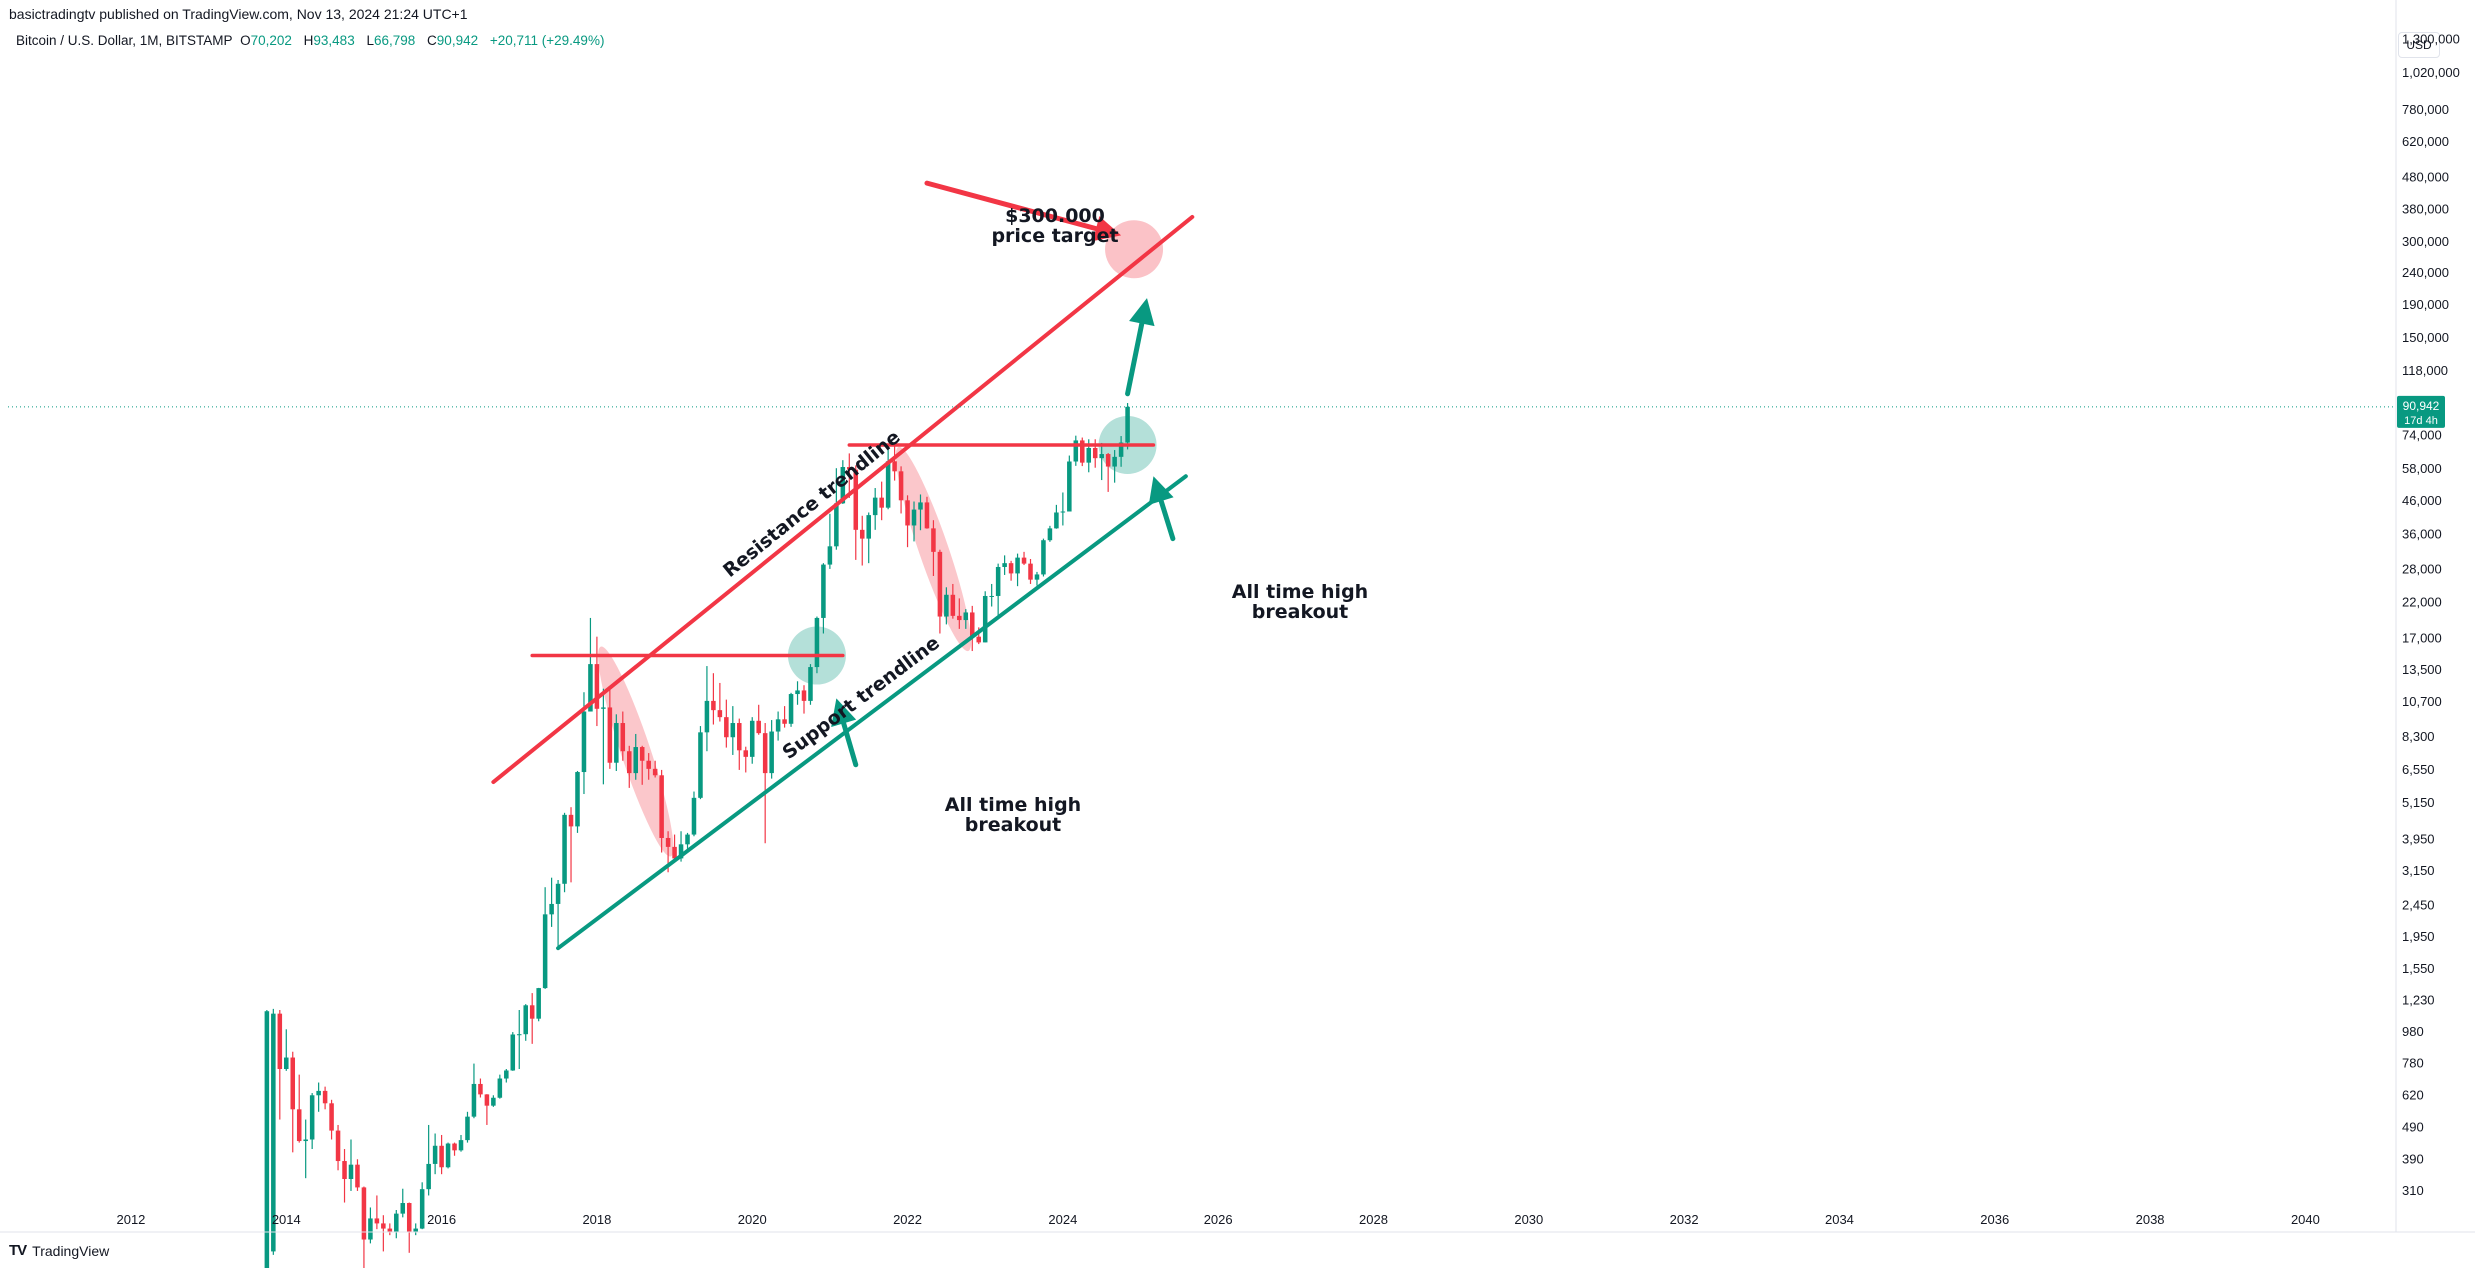 Image resolution: width=2475 pixels, height=1268 pixels. What do you see at coordinates (2422, 602) in the screenshot?
I see `y-tick-label: 22,000` at bounding box center [2422, 602].